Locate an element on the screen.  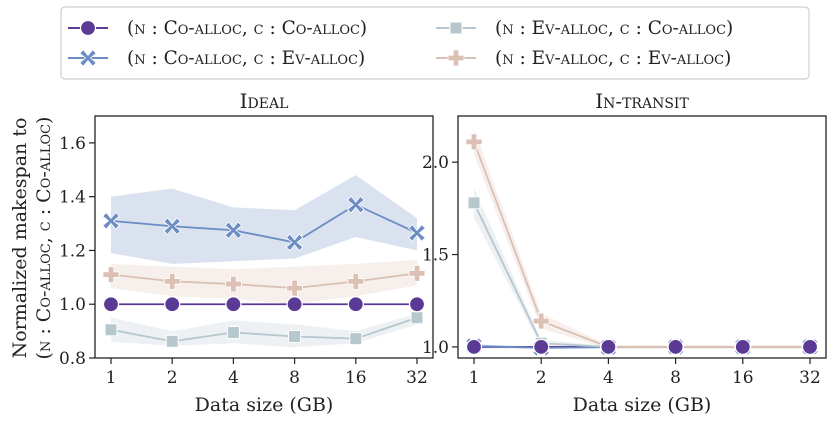
y-axis-label-line1: Normalized makespan to is located at coordinates (20, 238).